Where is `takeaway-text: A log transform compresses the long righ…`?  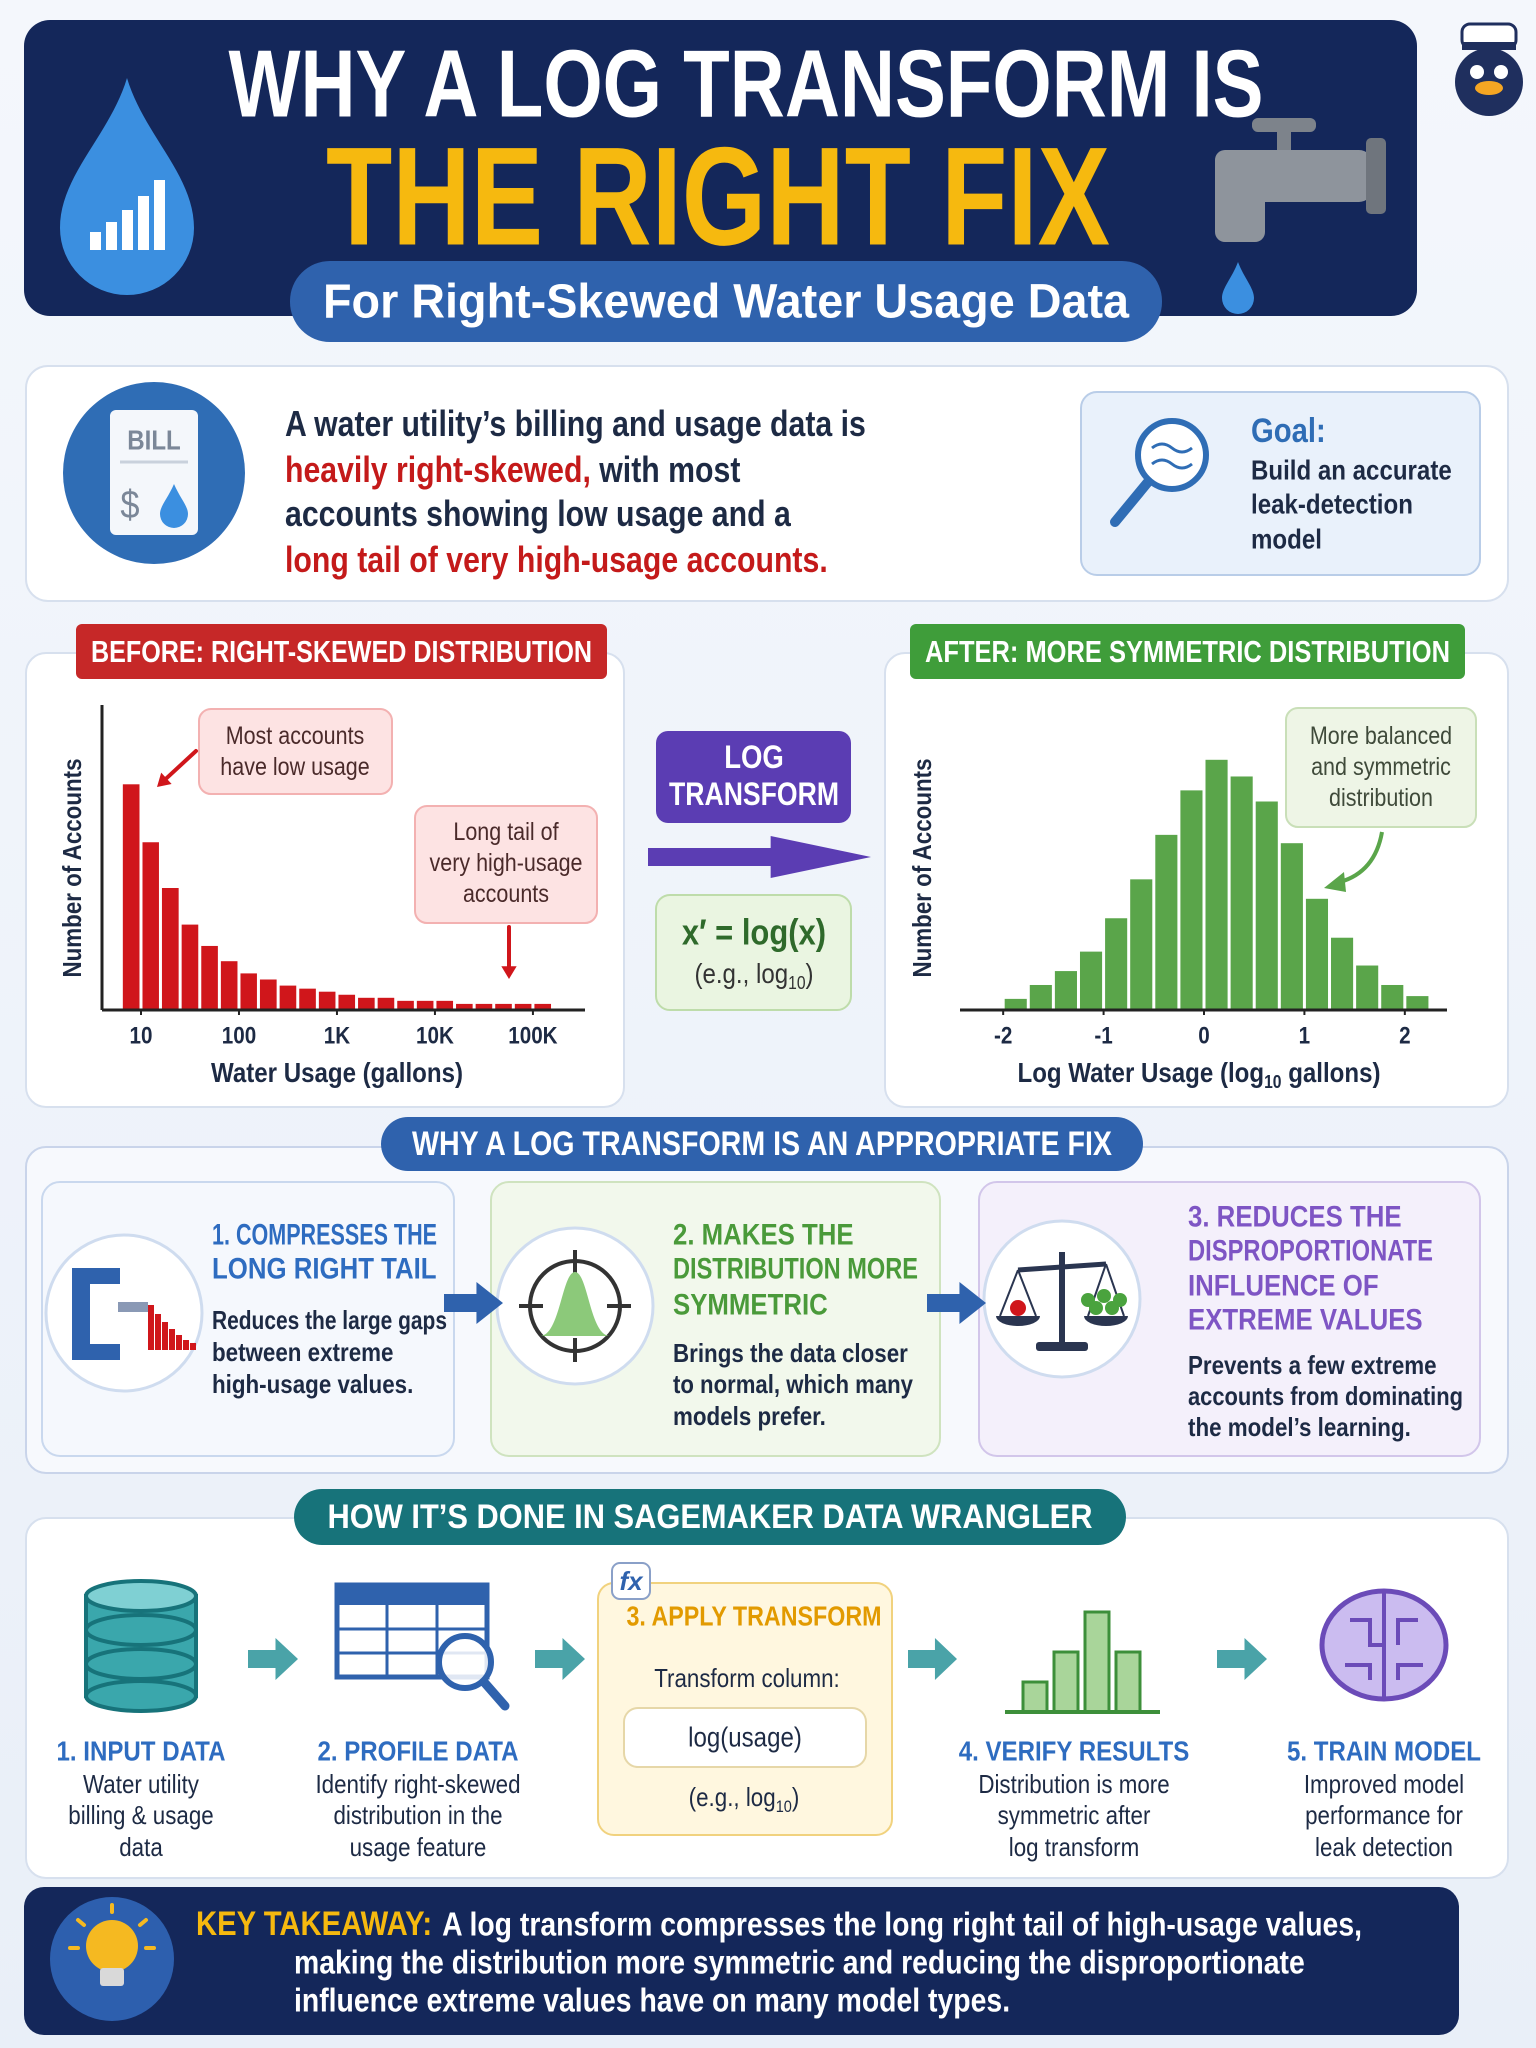 takeaway-text: A log transform compresses the long righ… is located at coordinates (902, 1924).